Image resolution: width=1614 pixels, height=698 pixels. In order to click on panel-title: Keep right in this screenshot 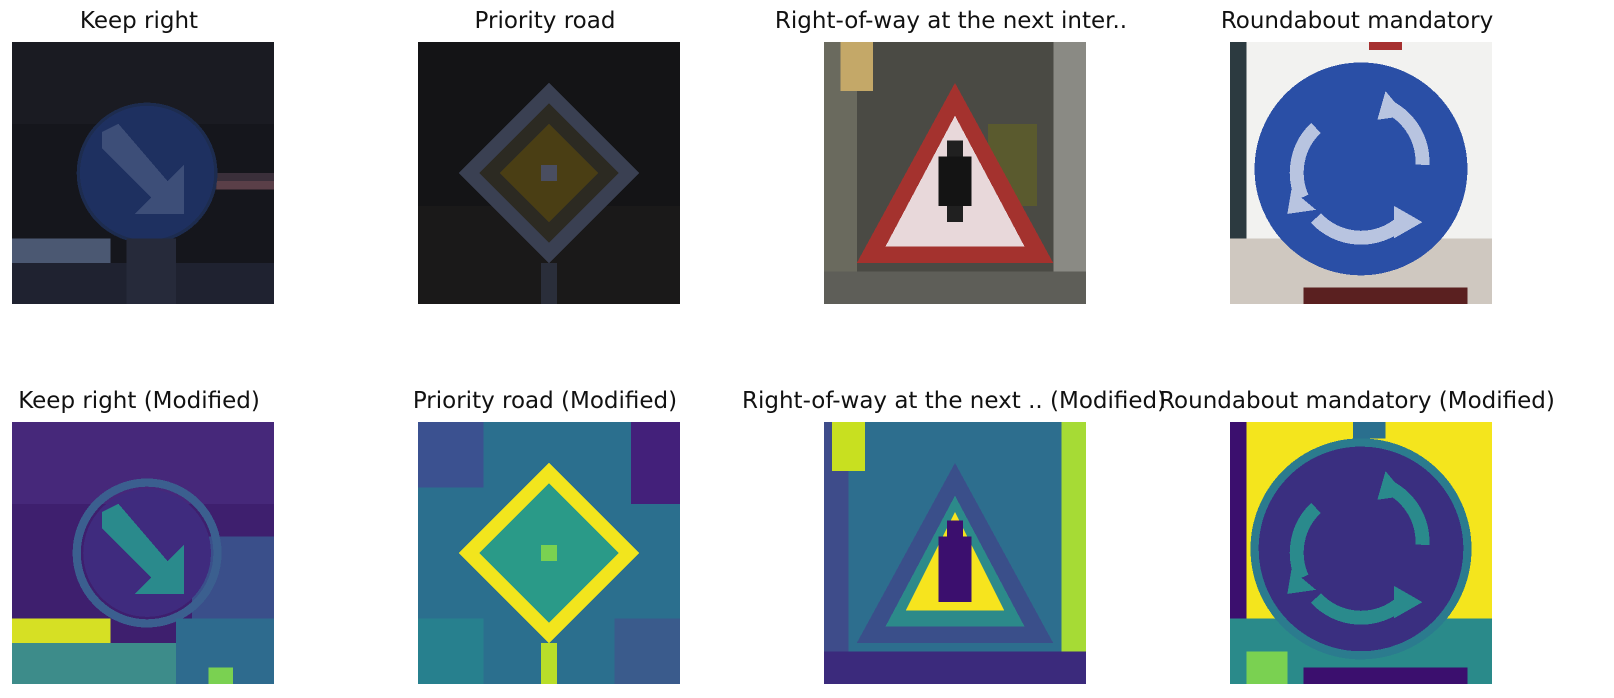, I will do `click(139, 21)`.